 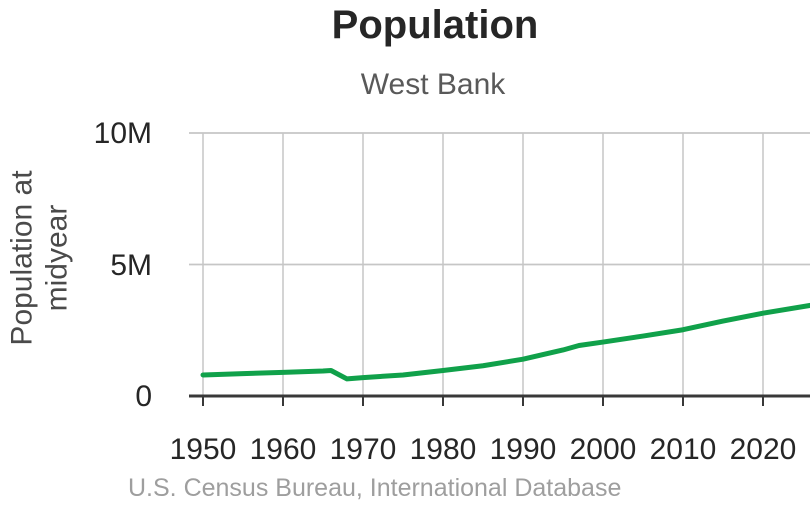 I want to click on x-tick-label: 1960, so click(x=283, y=449).